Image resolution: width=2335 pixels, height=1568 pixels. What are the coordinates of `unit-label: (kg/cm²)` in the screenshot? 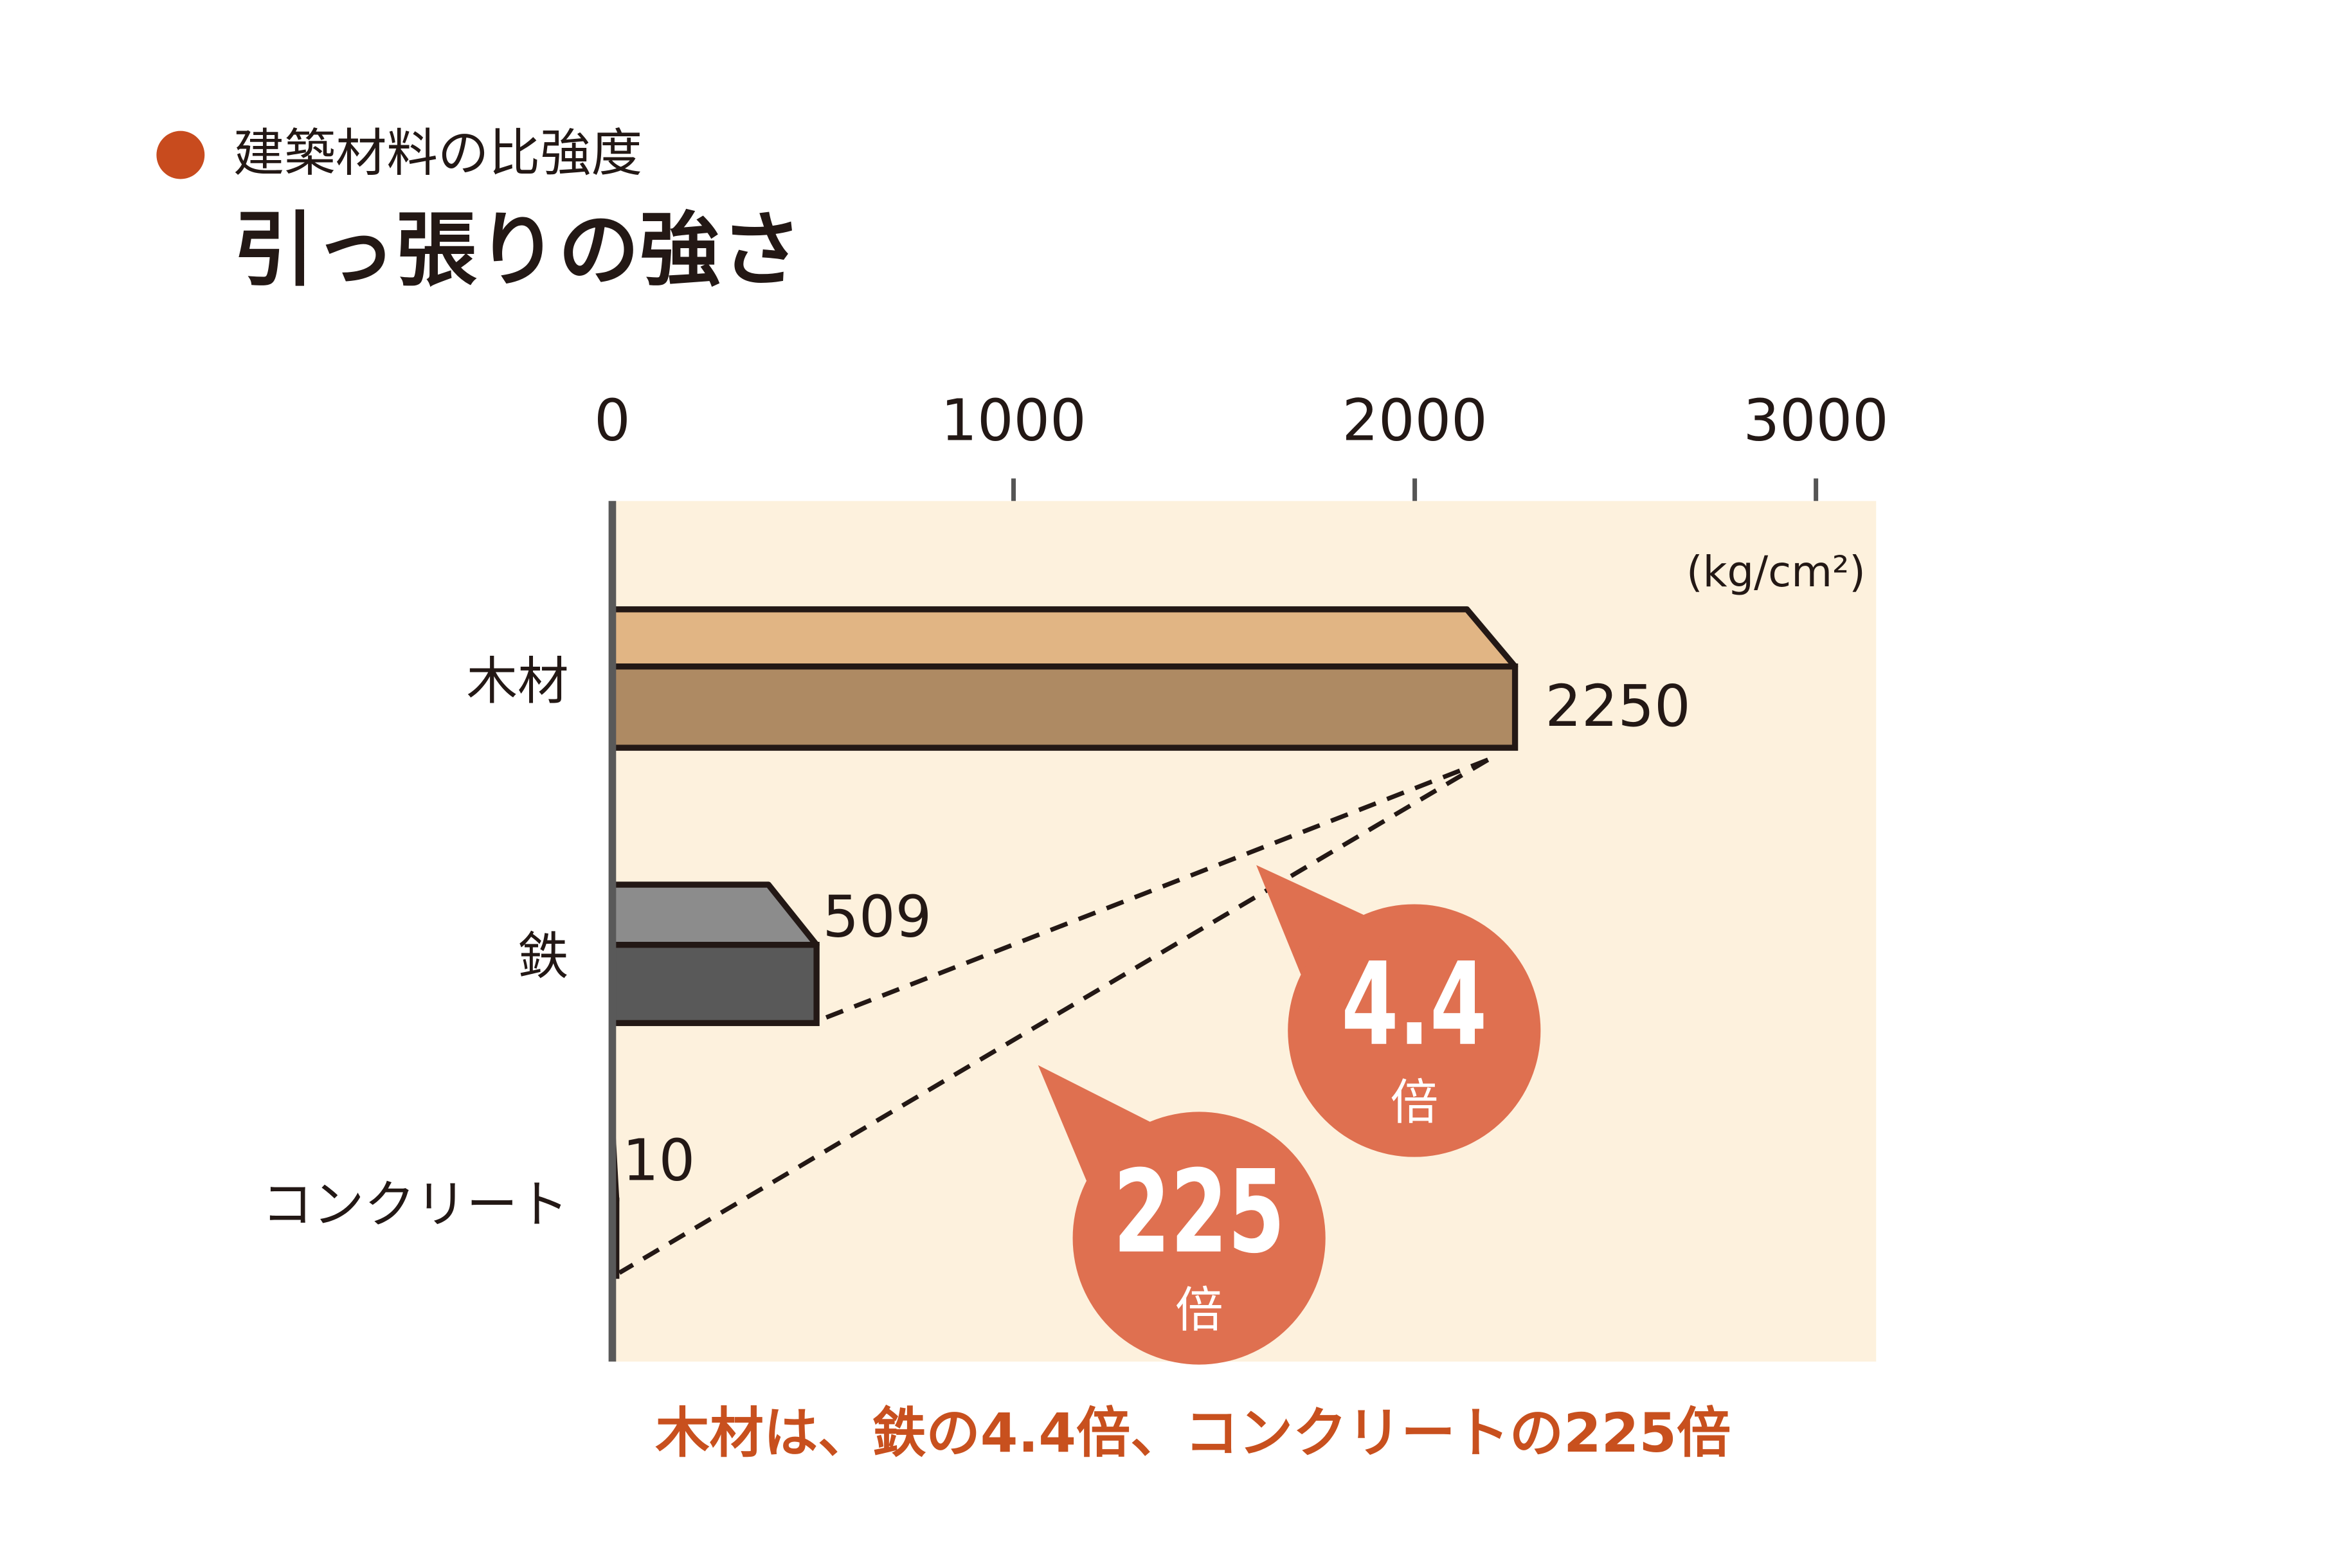 It's located at (1776, 572).